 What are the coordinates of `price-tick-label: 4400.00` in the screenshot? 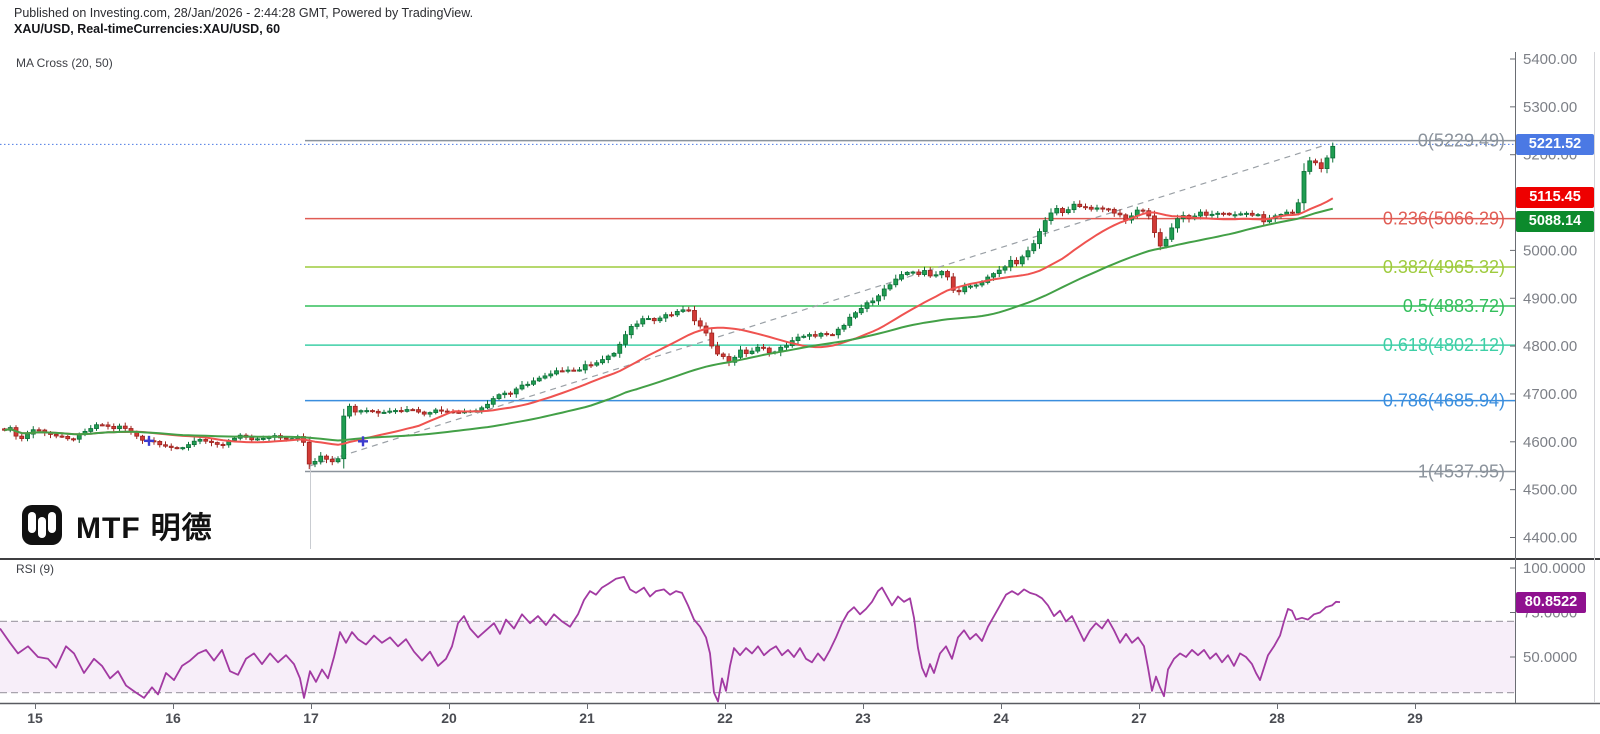 It's located at (1550, 538).